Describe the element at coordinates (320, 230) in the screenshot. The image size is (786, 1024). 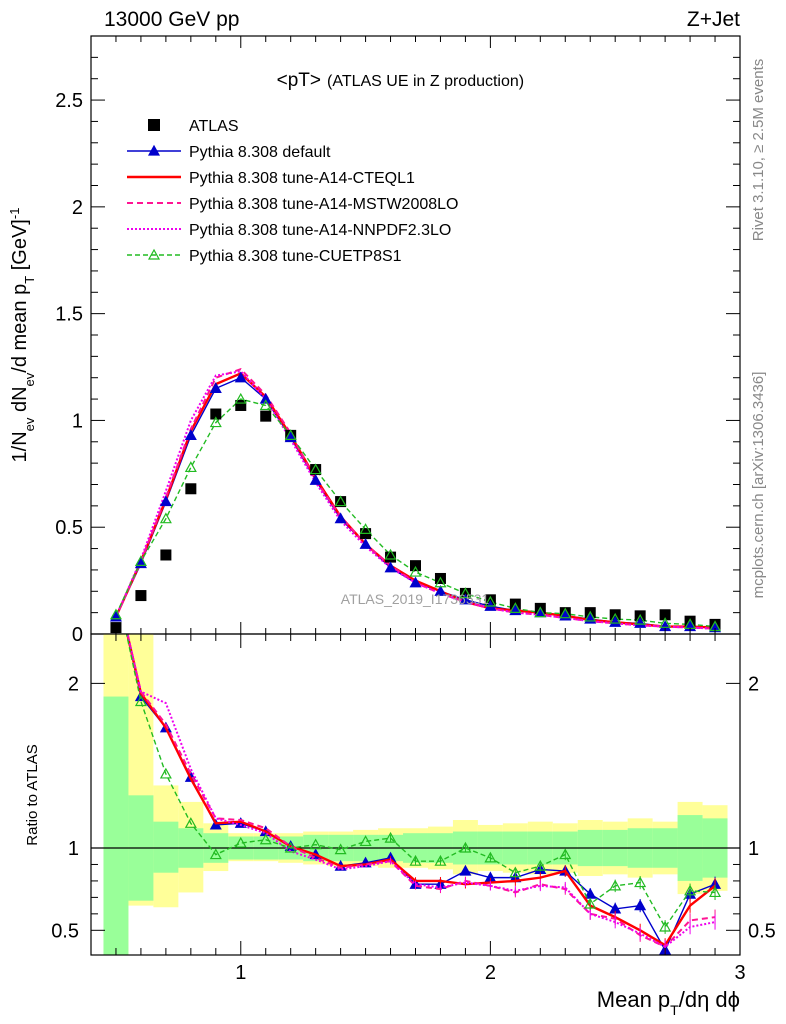
I see `legend-label: Pythia 8.308 tune-A14-NNPDF2.3LO` at that location.